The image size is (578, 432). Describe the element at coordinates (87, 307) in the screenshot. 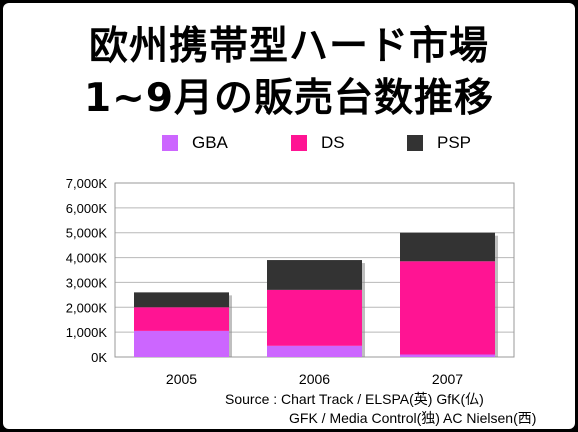

I see `y-tick-label: 2,000K` at that location.